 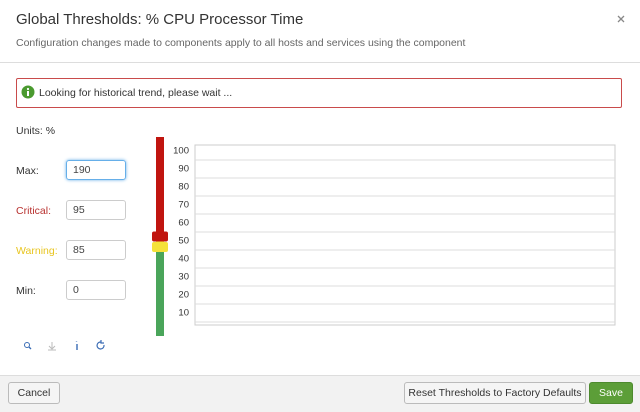 I want to click on info-tool-icon, so click(x=76, y=346).